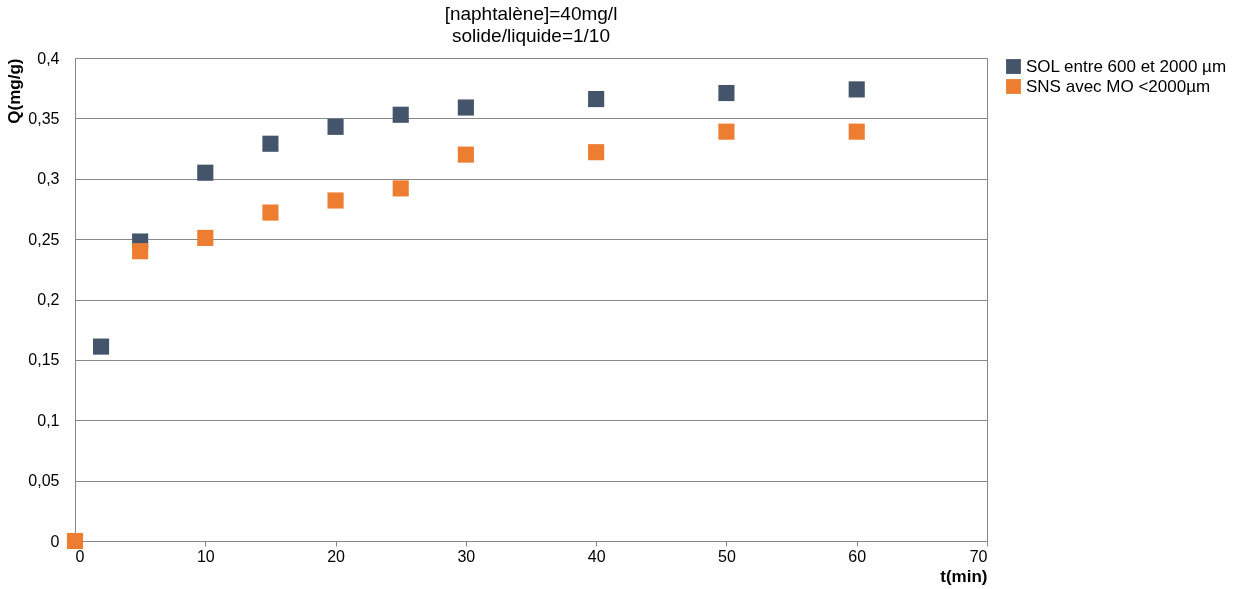  I want to click on x-axis-title: t(min), so click(964, 576).